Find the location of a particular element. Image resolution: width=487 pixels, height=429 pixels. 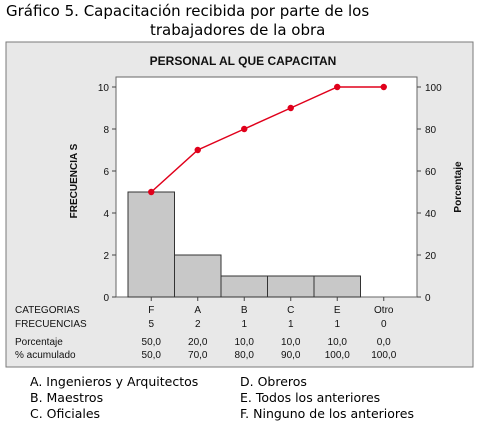

table-row-label: FRECUENCIAS is located at coordinates (51, 324).